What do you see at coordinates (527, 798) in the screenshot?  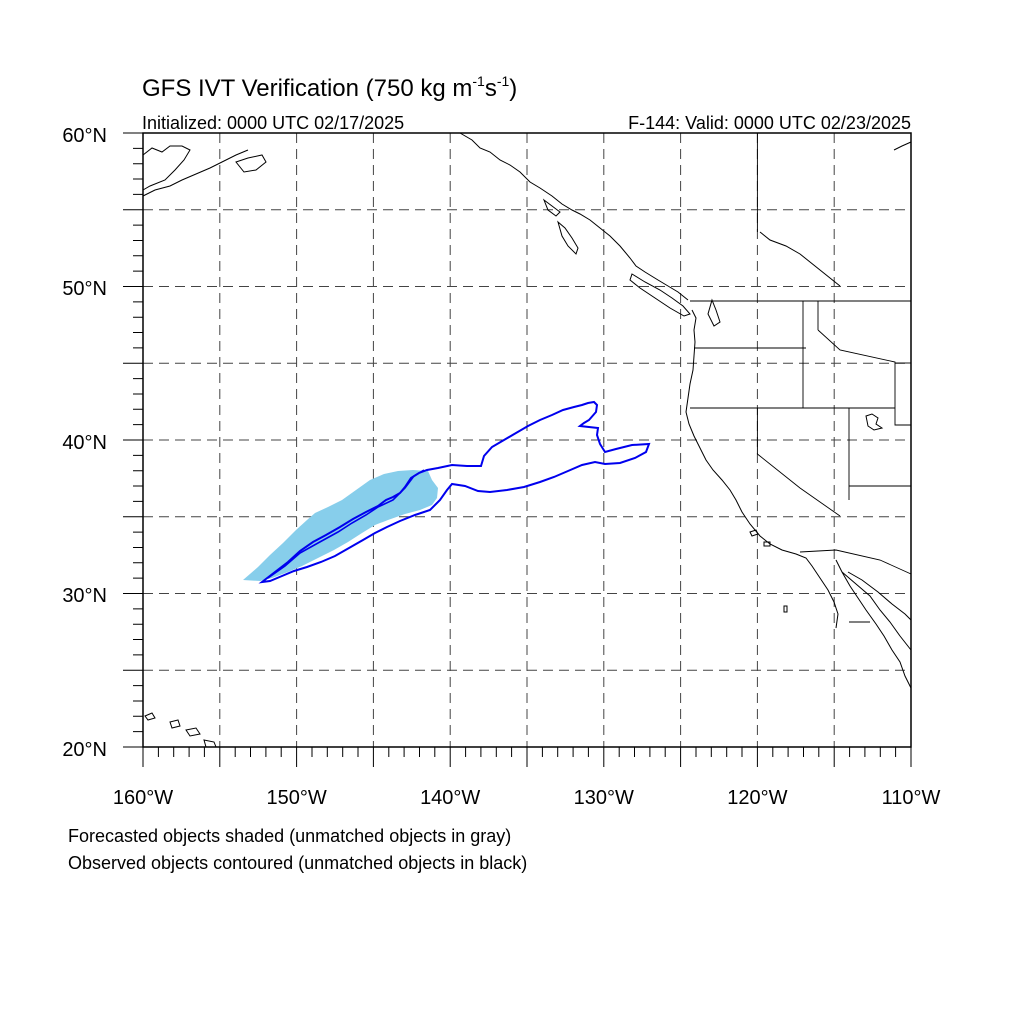 I see `lon-labels: 160°W 150°W 140°W 130°W 120°W 110°W` at bounding box center [527, 798].